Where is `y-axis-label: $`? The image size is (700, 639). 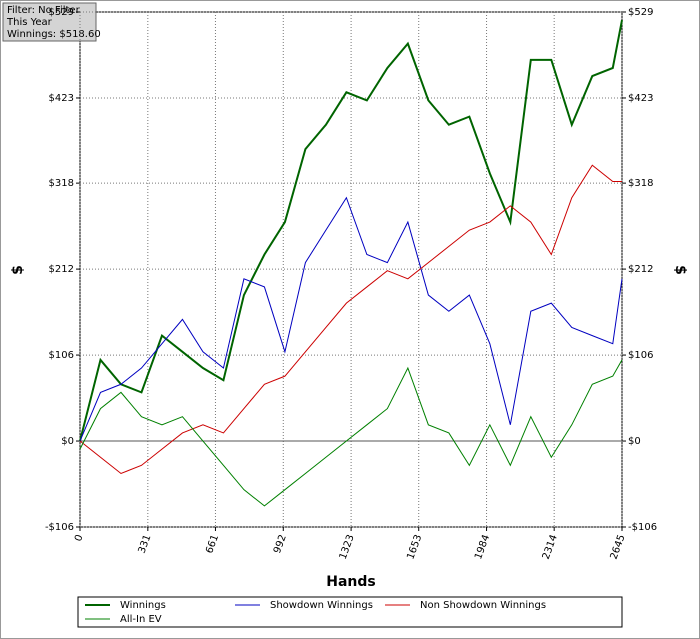
y-axis-label: $ is located at coordinates (18, 270).